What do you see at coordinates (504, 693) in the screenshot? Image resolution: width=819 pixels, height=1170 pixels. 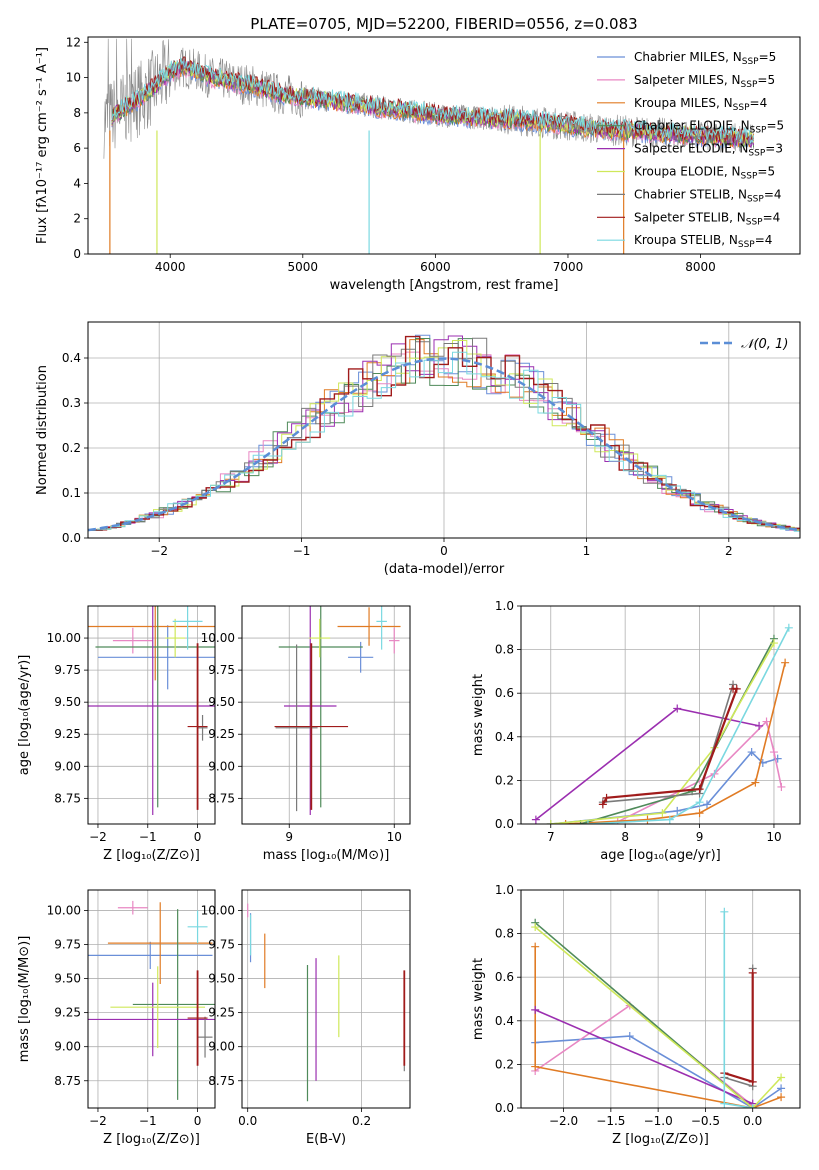 I see `massweight_vs_age-ytick-label: 0.6` at bounding box center [504, 693].